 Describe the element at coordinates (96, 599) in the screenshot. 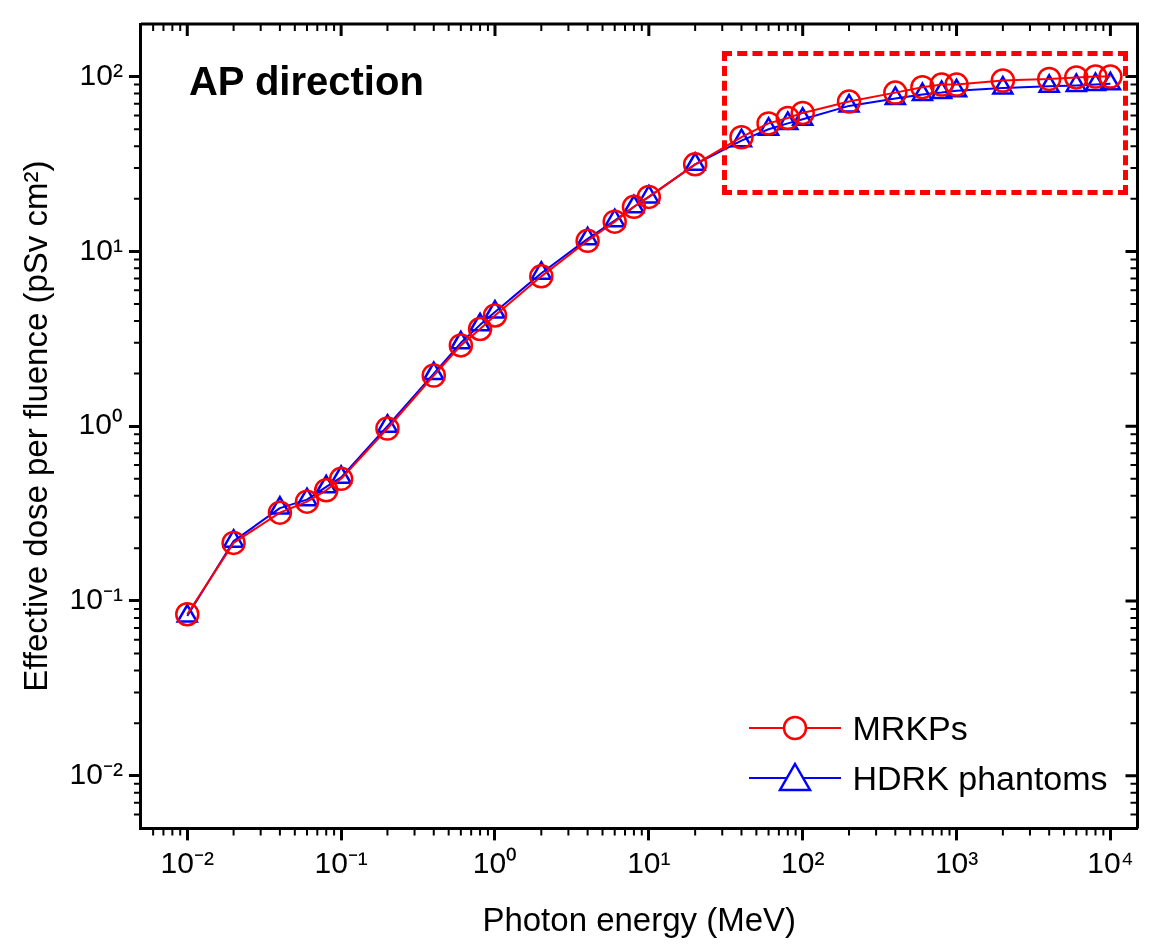

I see `y-tick-label: 10⁻¹` at that location.